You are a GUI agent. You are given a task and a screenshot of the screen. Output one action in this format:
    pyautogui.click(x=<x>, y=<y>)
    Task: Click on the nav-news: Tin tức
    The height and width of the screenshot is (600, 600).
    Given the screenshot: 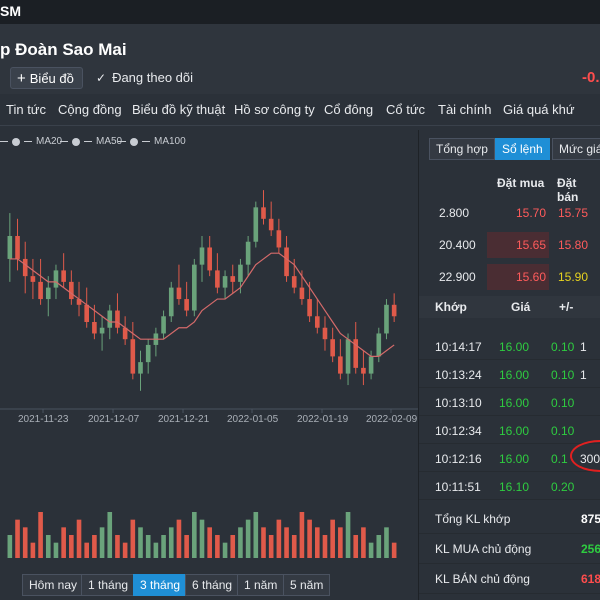 What is the action you would take?
    pyautogui.click(x=26, y=109)
    